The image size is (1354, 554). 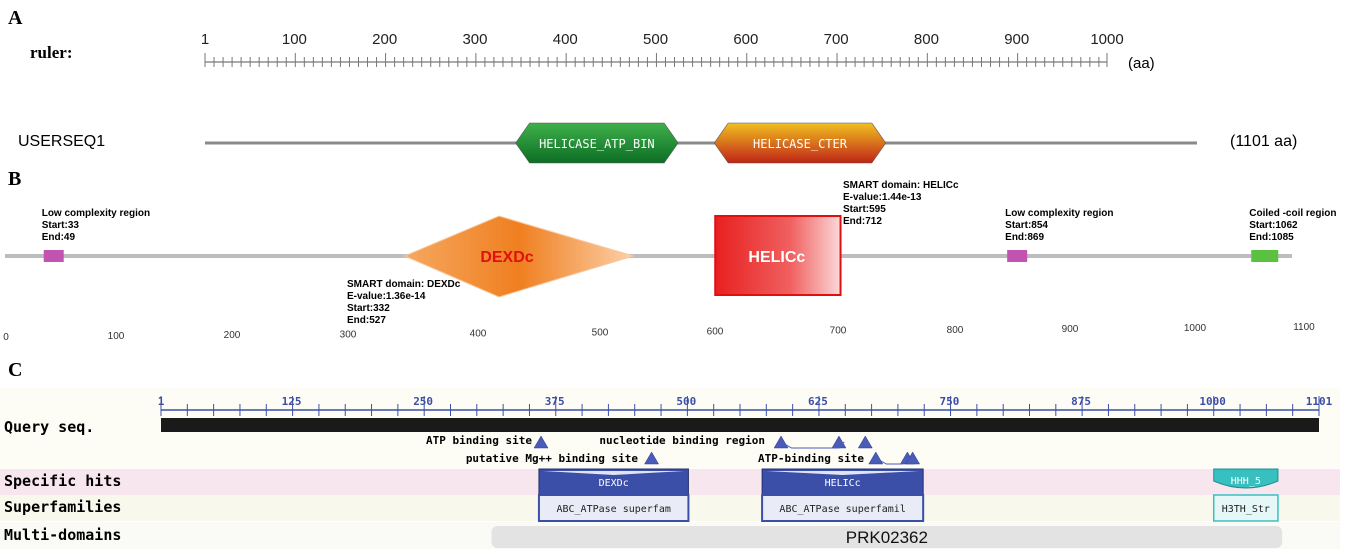 I want to click on seq-length: (1101 aa), so click(x=1263, y=141).